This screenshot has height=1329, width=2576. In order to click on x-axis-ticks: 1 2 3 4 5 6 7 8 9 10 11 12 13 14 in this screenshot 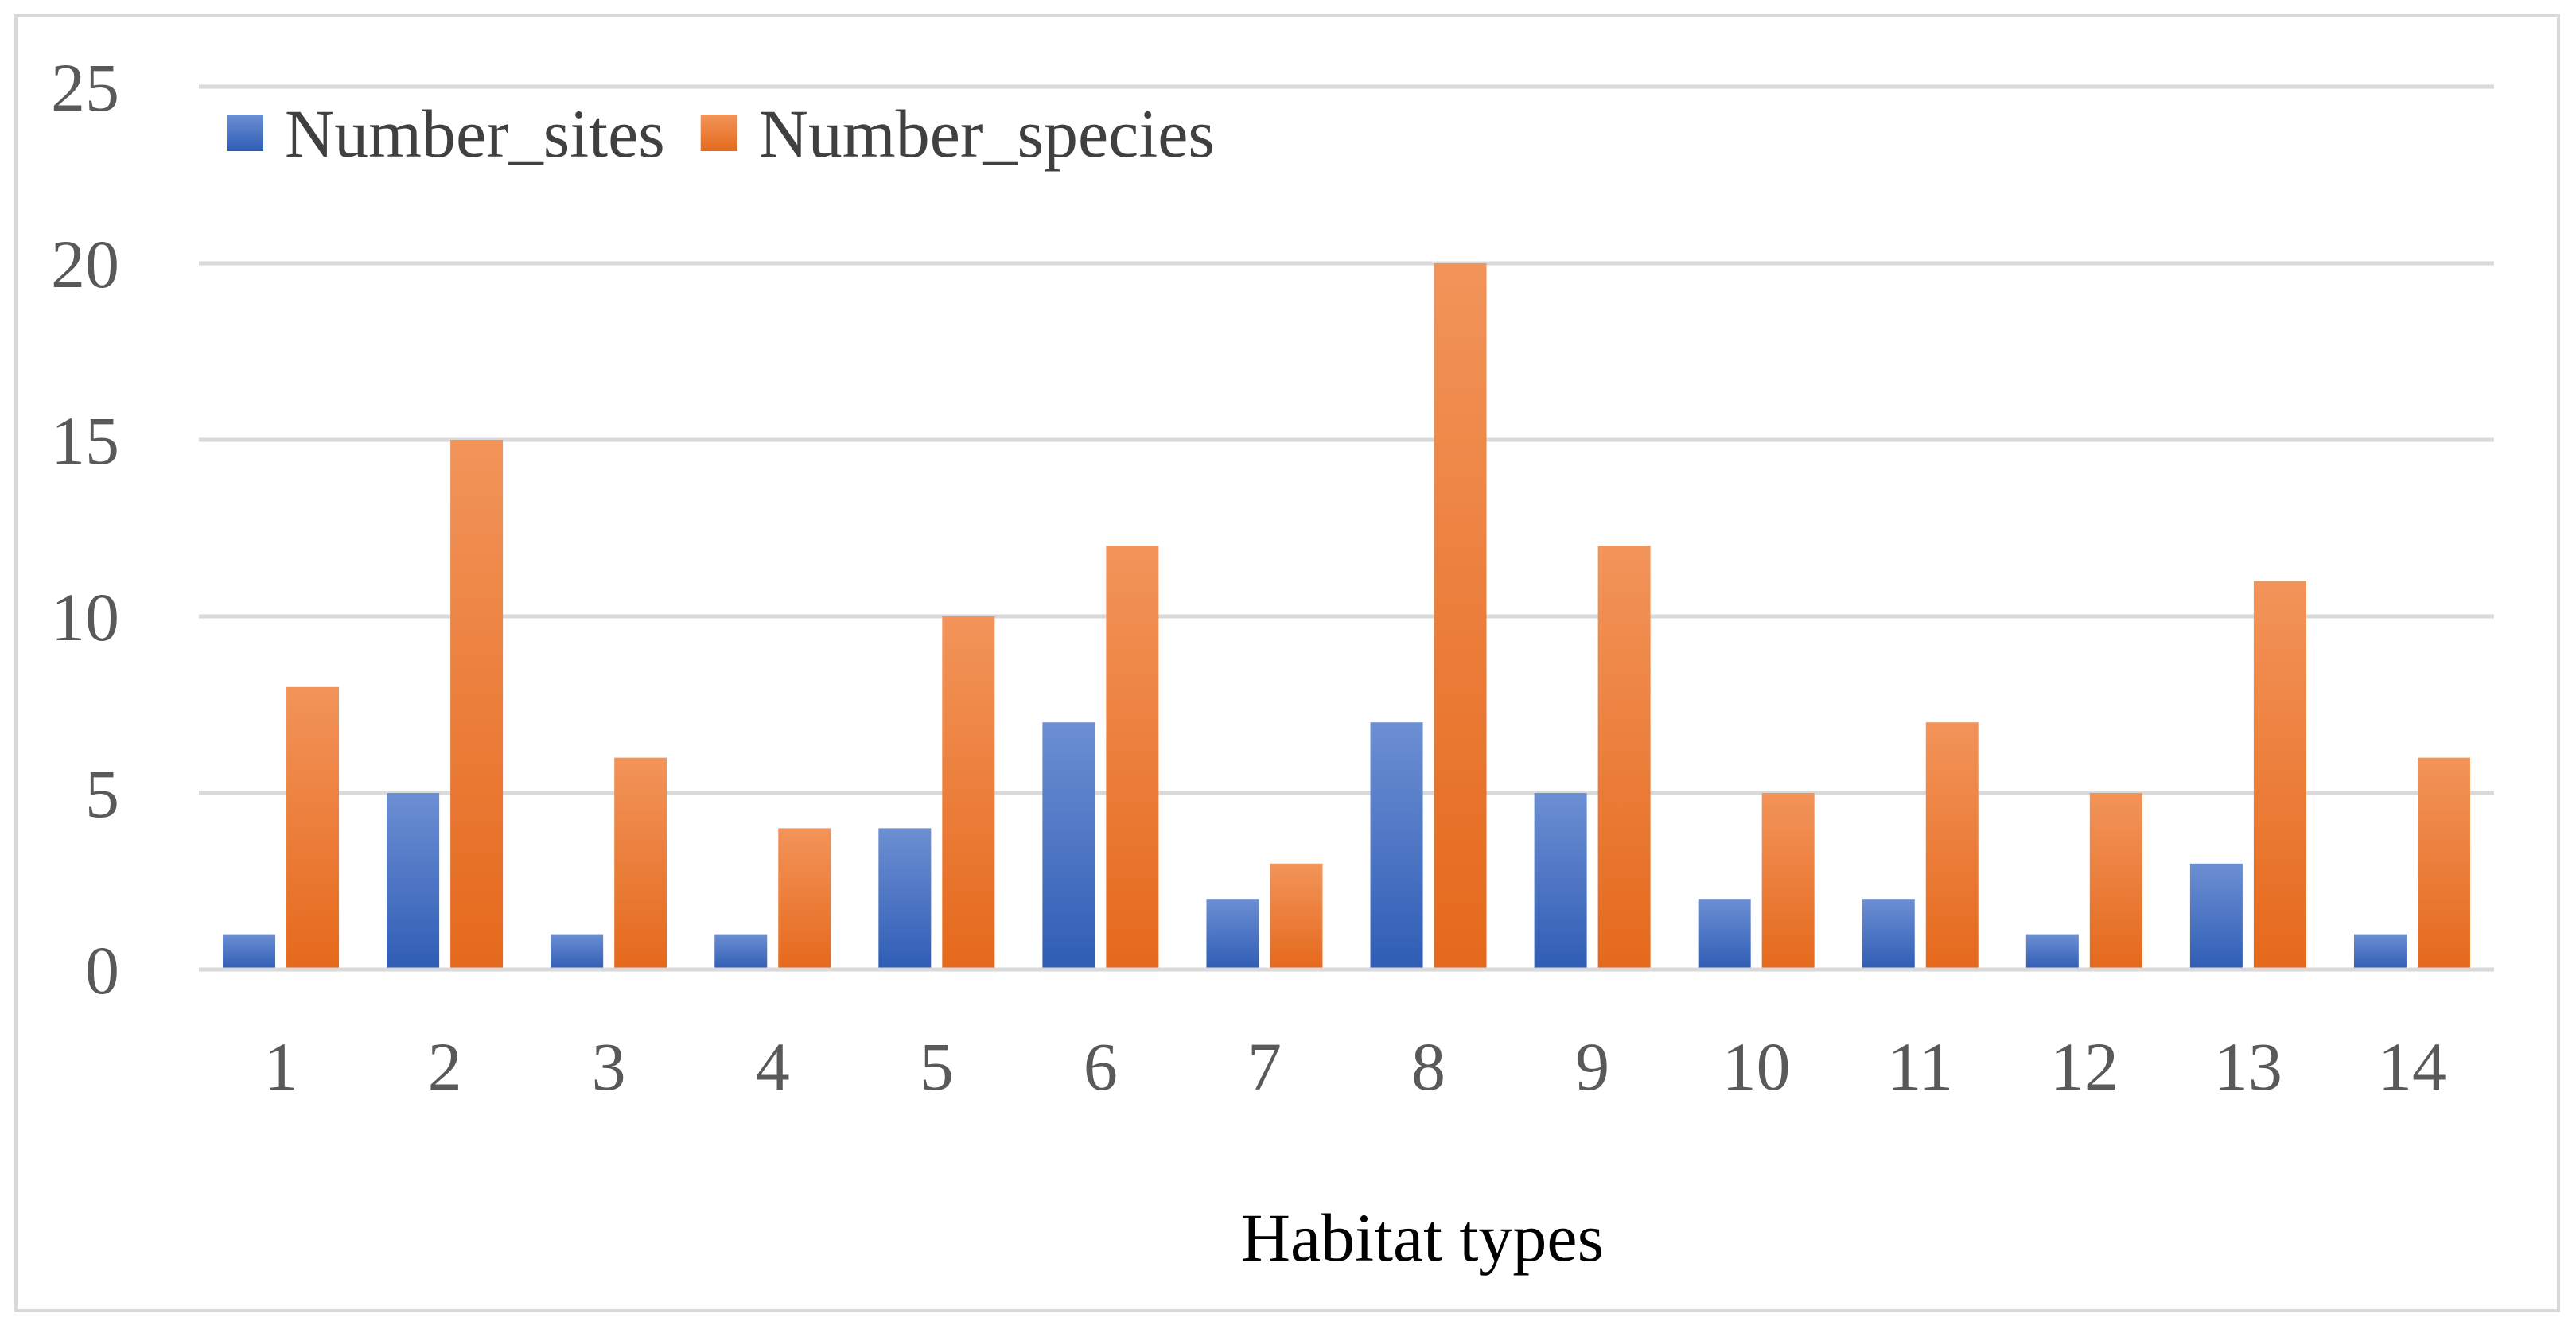, I will do `click(1355, 1066)`.